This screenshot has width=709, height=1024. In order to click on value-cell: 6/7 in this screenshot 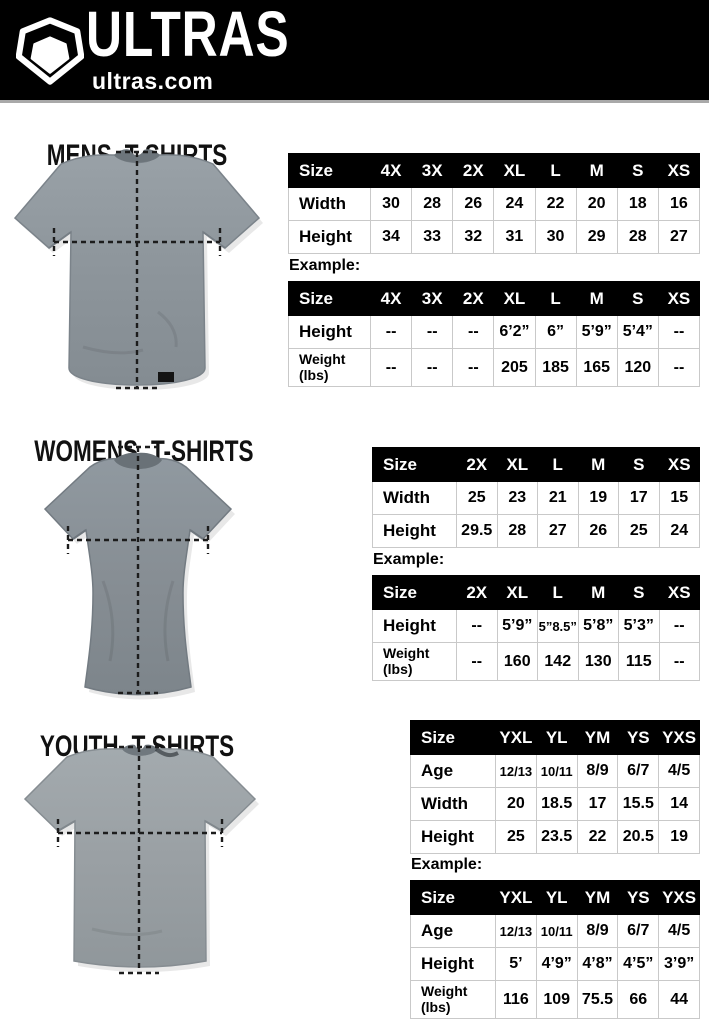, I will do `click(638, 771)`.